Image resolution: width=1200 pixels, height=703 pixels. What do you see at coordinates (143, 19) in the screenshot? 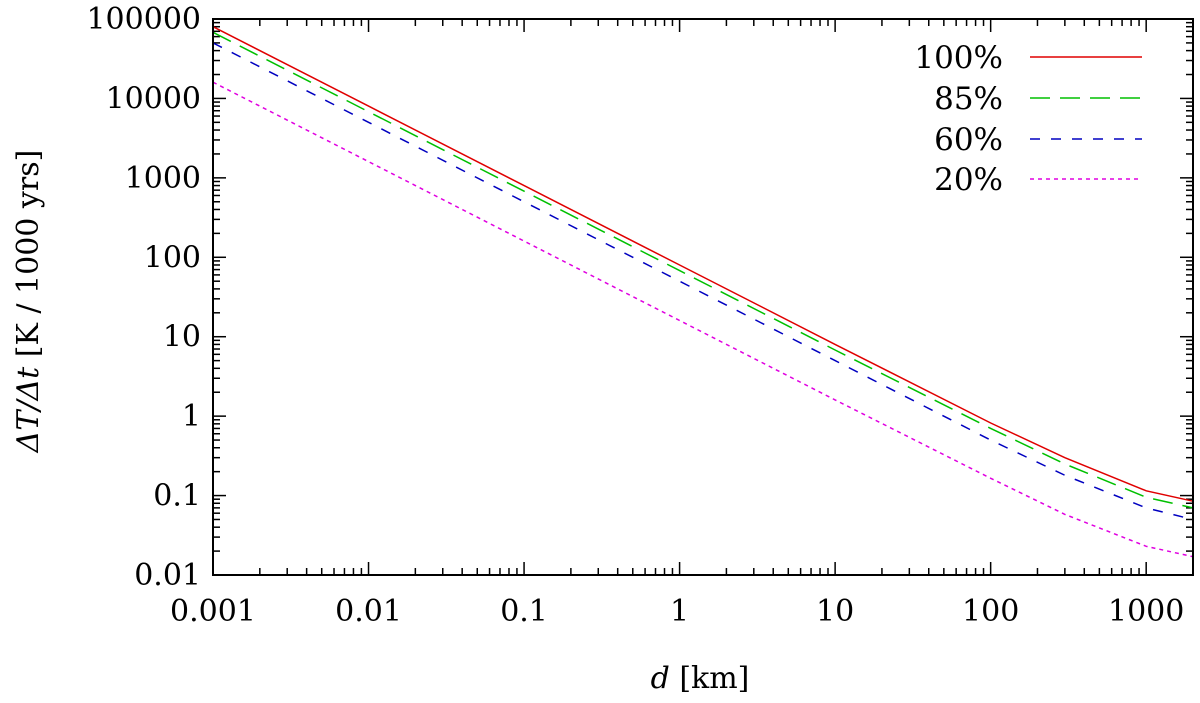
I see `y-tick-label: 100000` at bounding box center [143, 19].